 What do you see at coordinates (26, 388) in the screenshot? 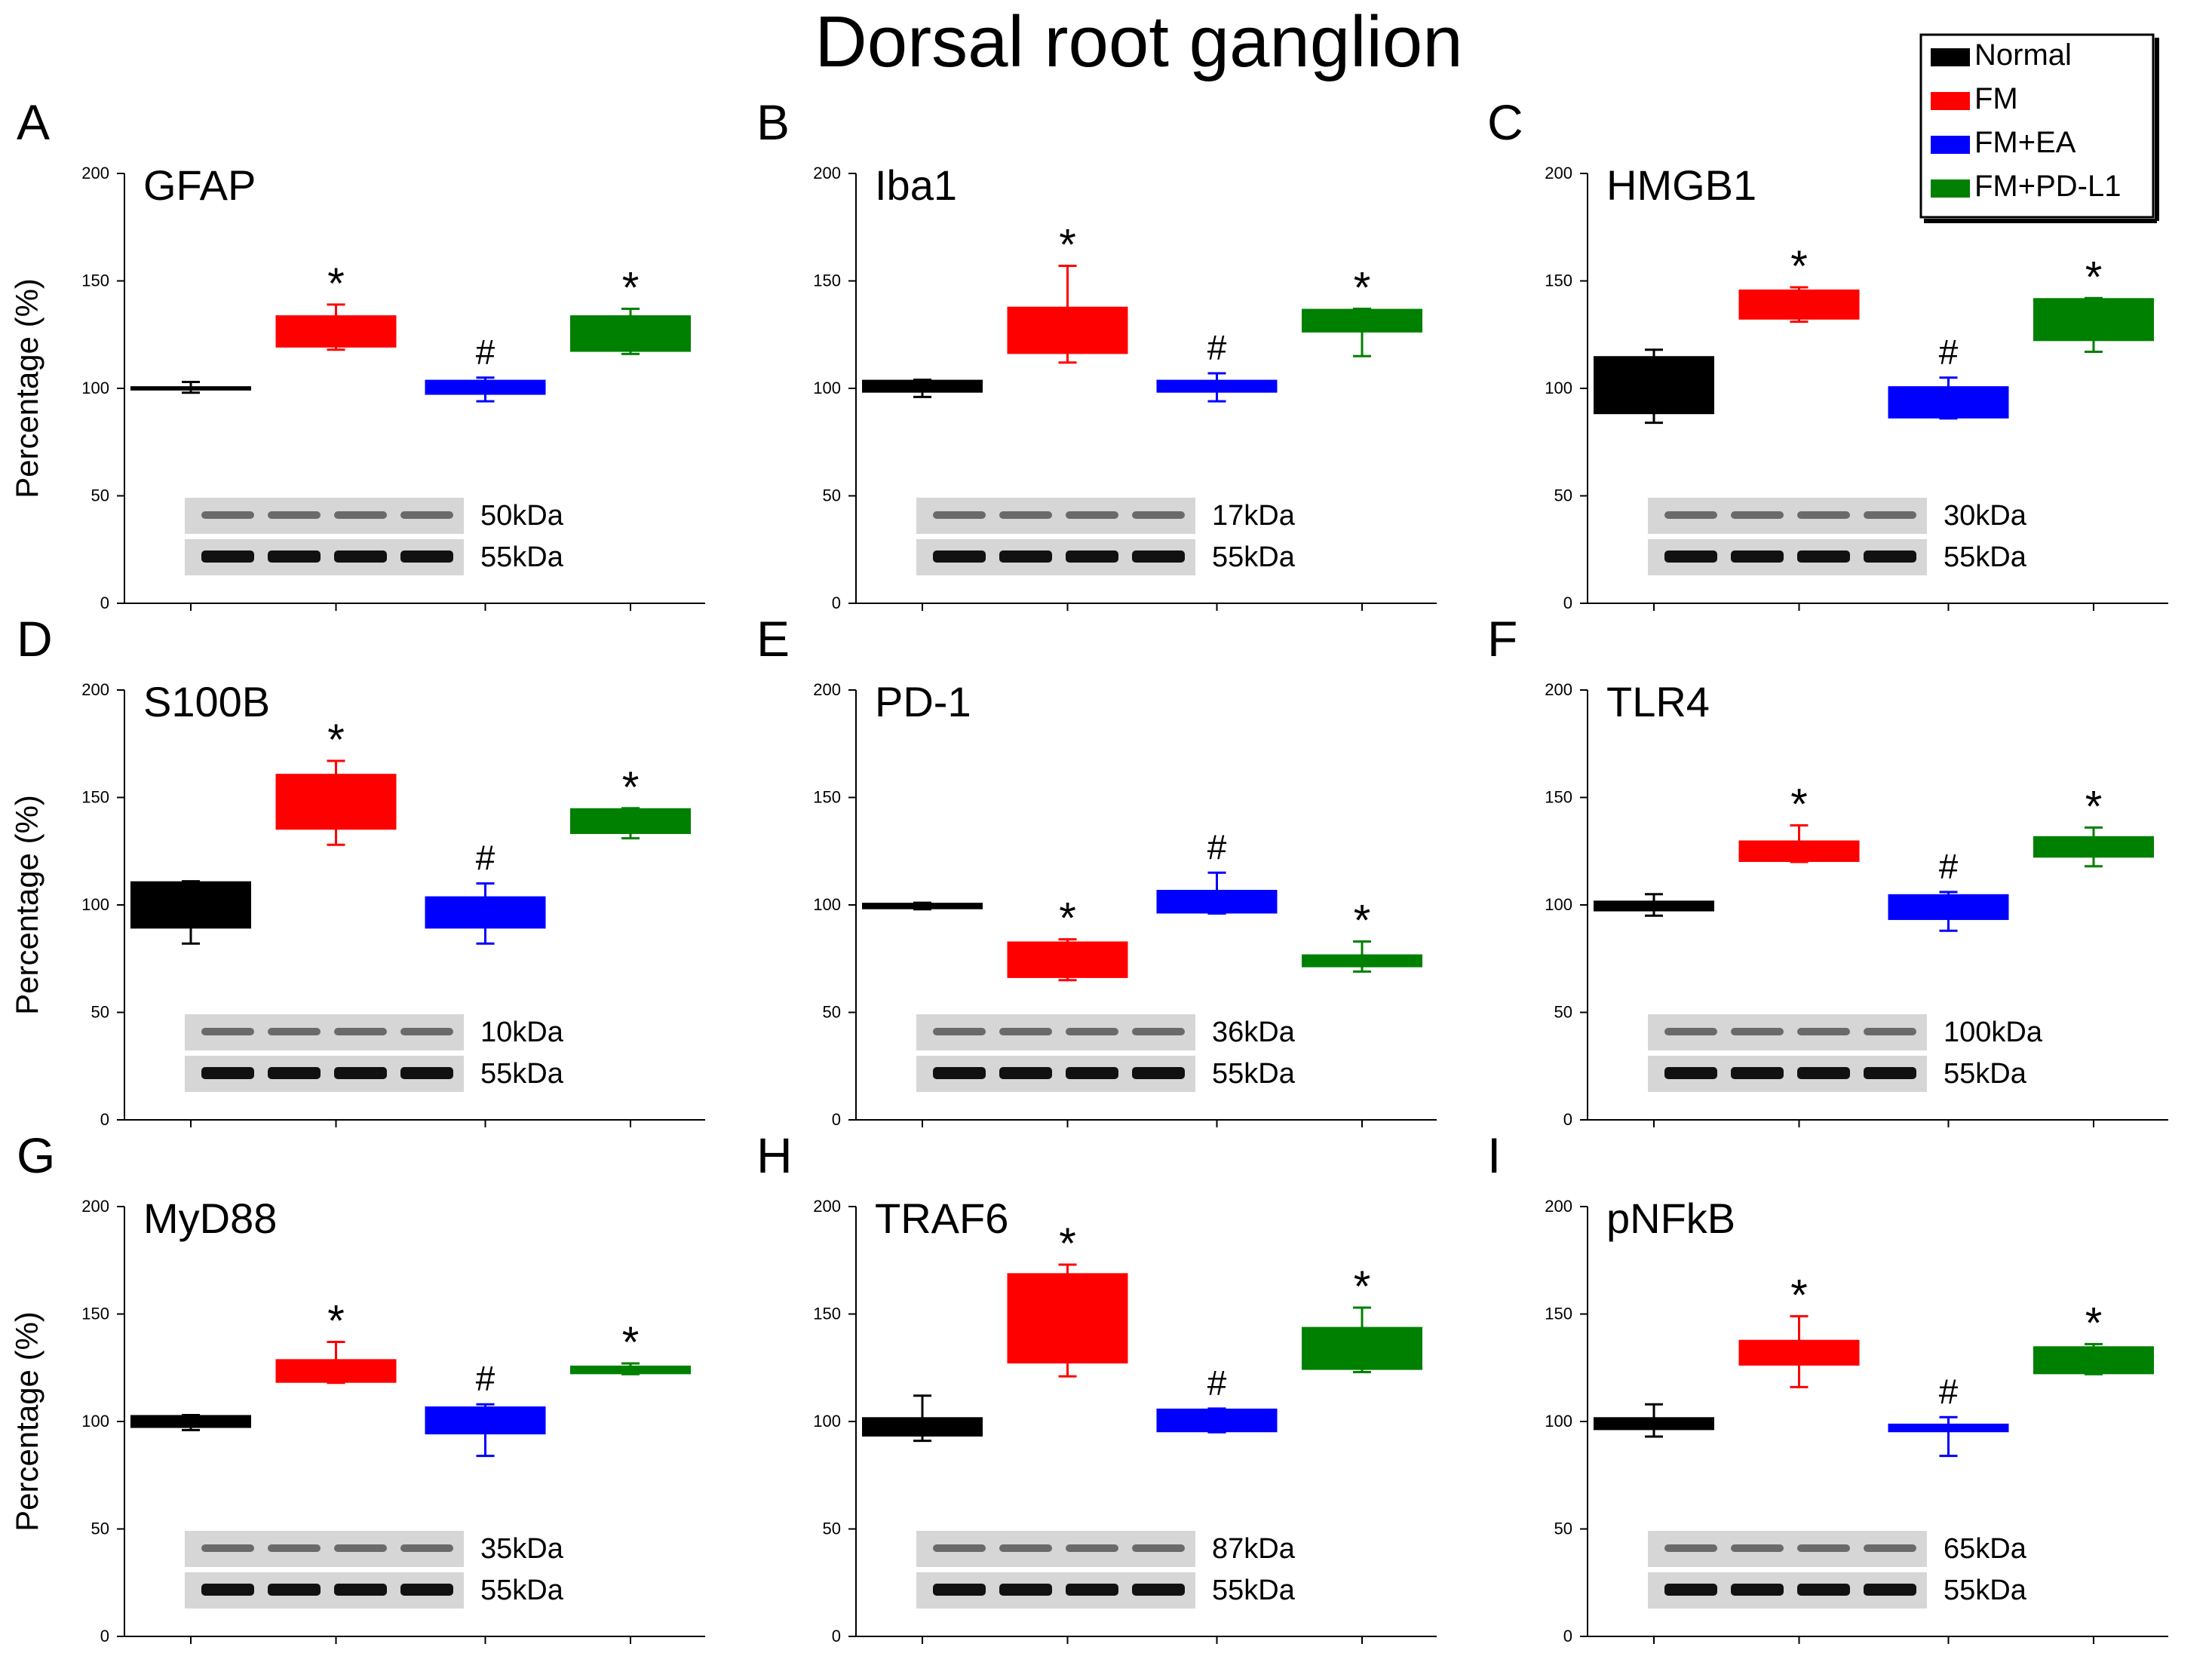
I see `y-axis-label-A: Percentage (%)` at bounding box center [26, 388].